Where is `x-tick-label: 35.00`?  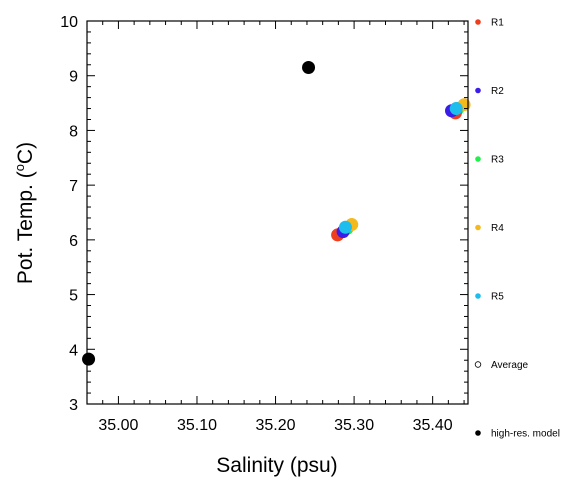
x-tick-label: 35.00 is located at coordinates (118, 425).